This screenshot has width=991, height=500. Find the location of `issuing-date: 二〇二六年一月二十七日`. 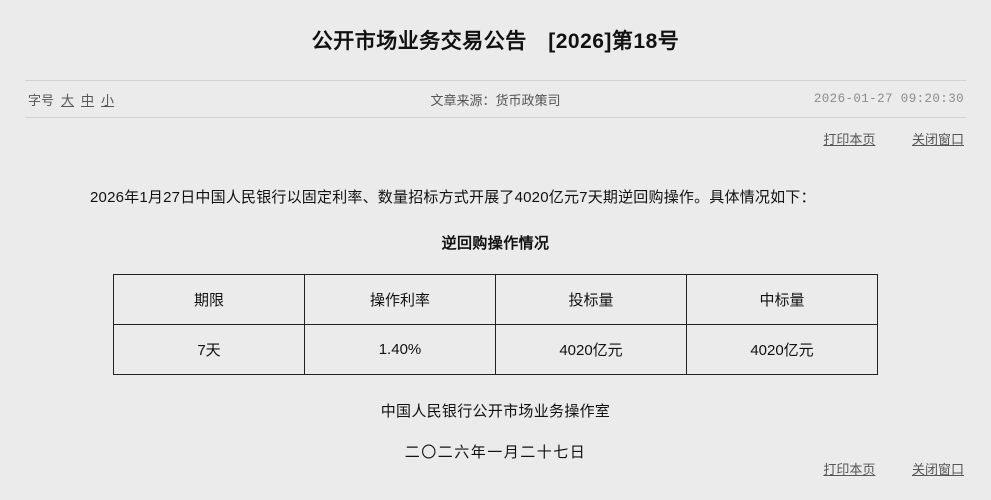

issuing-date: 二〇二六年一月二十七日 is located at coordinates (495, 453).